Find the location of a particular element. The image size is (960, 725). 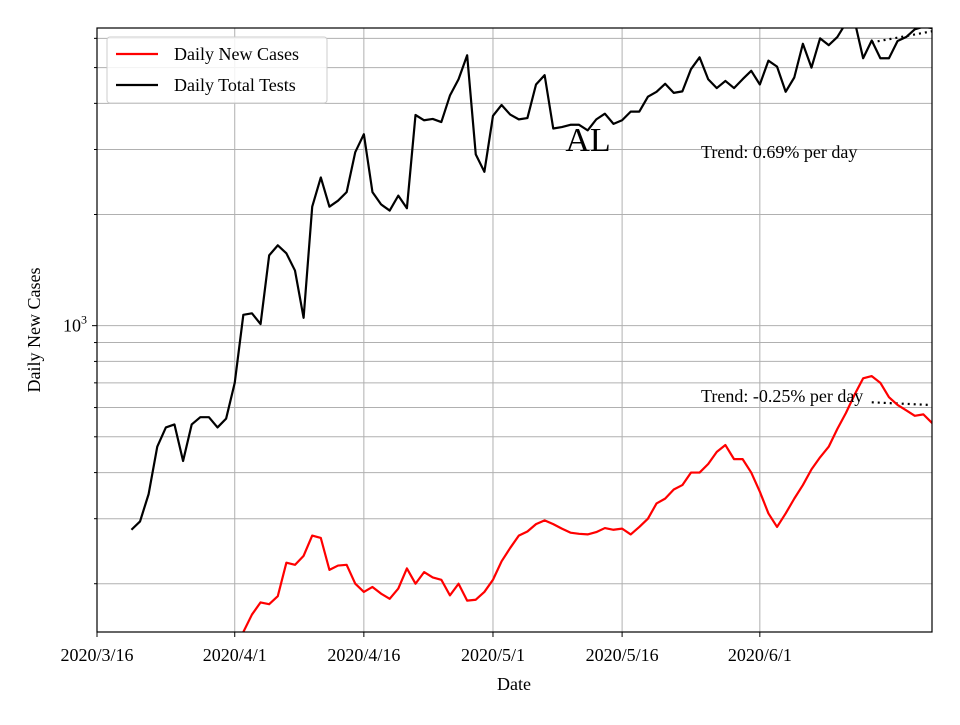

x-tick-label: 2020/5/1 is located at coordinates (493, 655).